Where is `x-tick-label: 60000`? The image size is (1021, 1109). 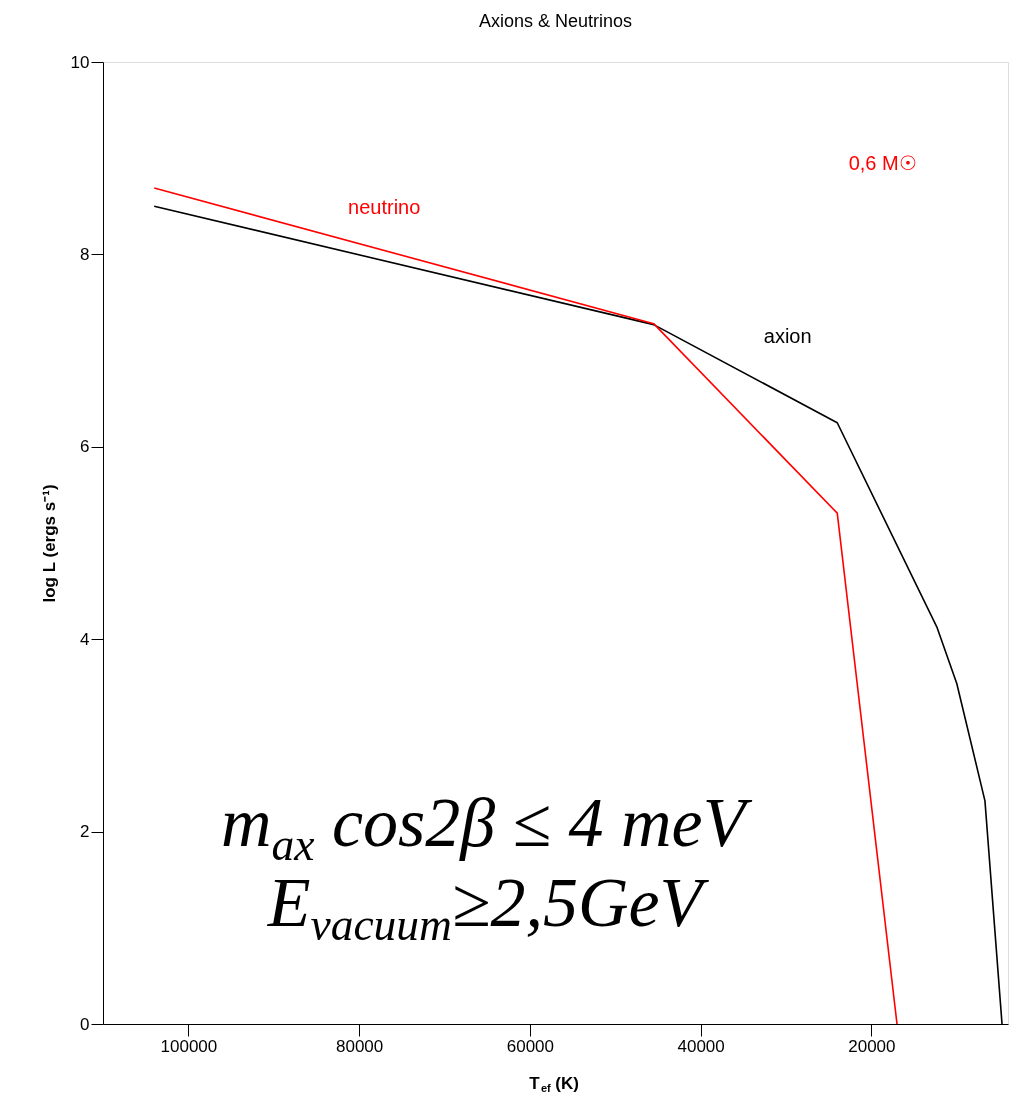
x-tick-label: 60000 is located at coordinates (530, 1046).